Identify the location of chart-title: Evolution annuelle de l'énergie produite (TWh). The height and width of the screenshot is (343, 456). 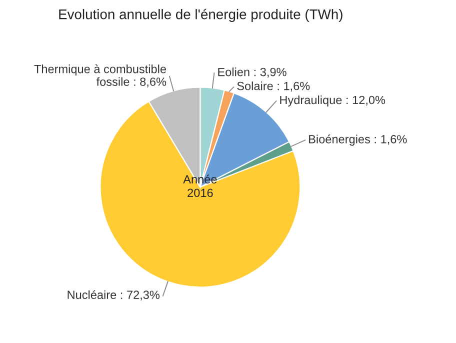
(200, 15).